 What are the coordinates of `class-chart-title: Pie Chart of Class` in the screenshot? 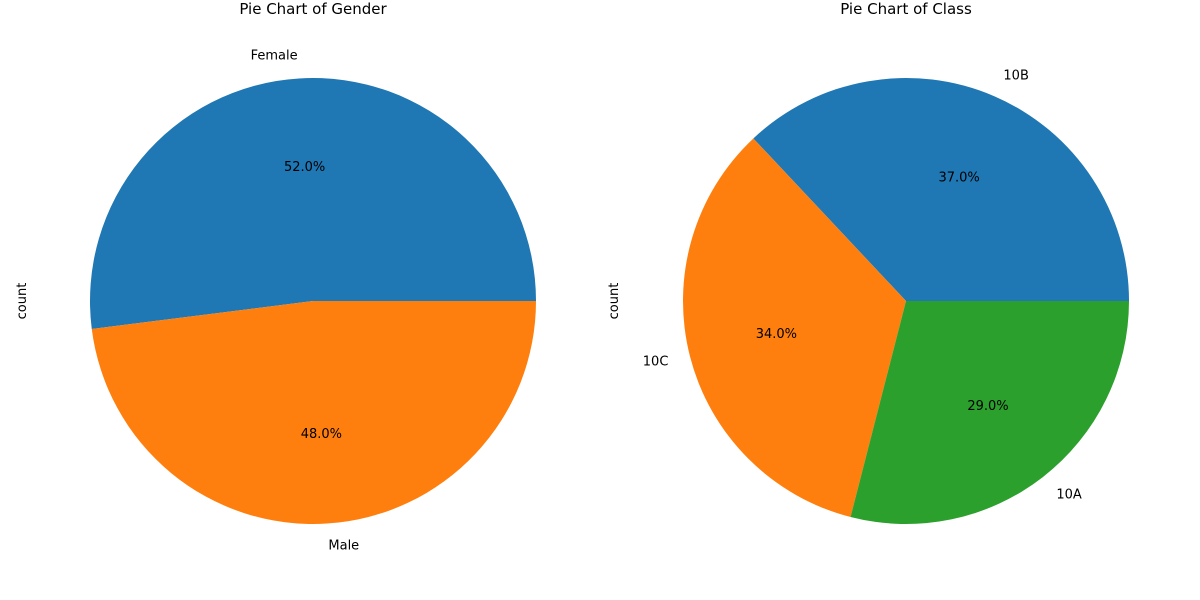 It's located at (906, 9).